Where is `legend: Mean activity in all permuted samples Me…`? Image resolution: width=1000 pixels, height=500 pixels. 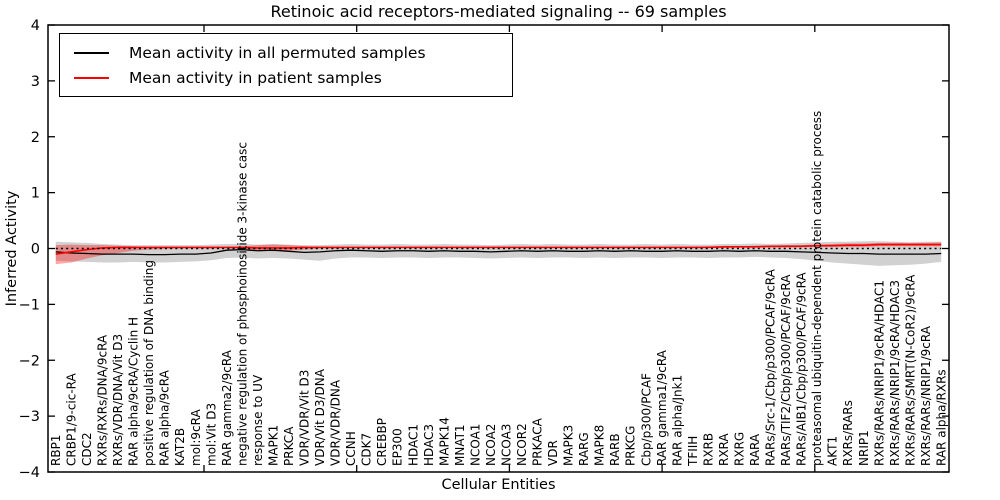 legend: Mean activity in all permuted samples Me… is located at coordinates (286, 65).